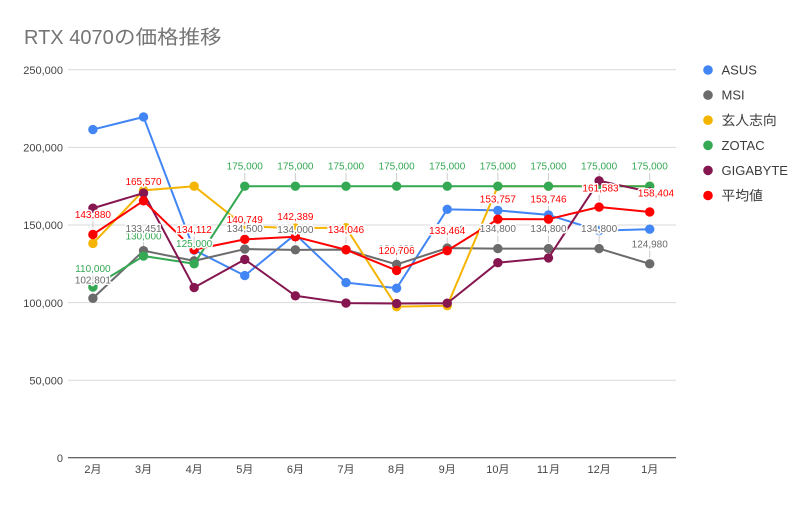 This screenshot has height=507, width=812. I want to click on svg-text: 133,464, so click(447, 231).